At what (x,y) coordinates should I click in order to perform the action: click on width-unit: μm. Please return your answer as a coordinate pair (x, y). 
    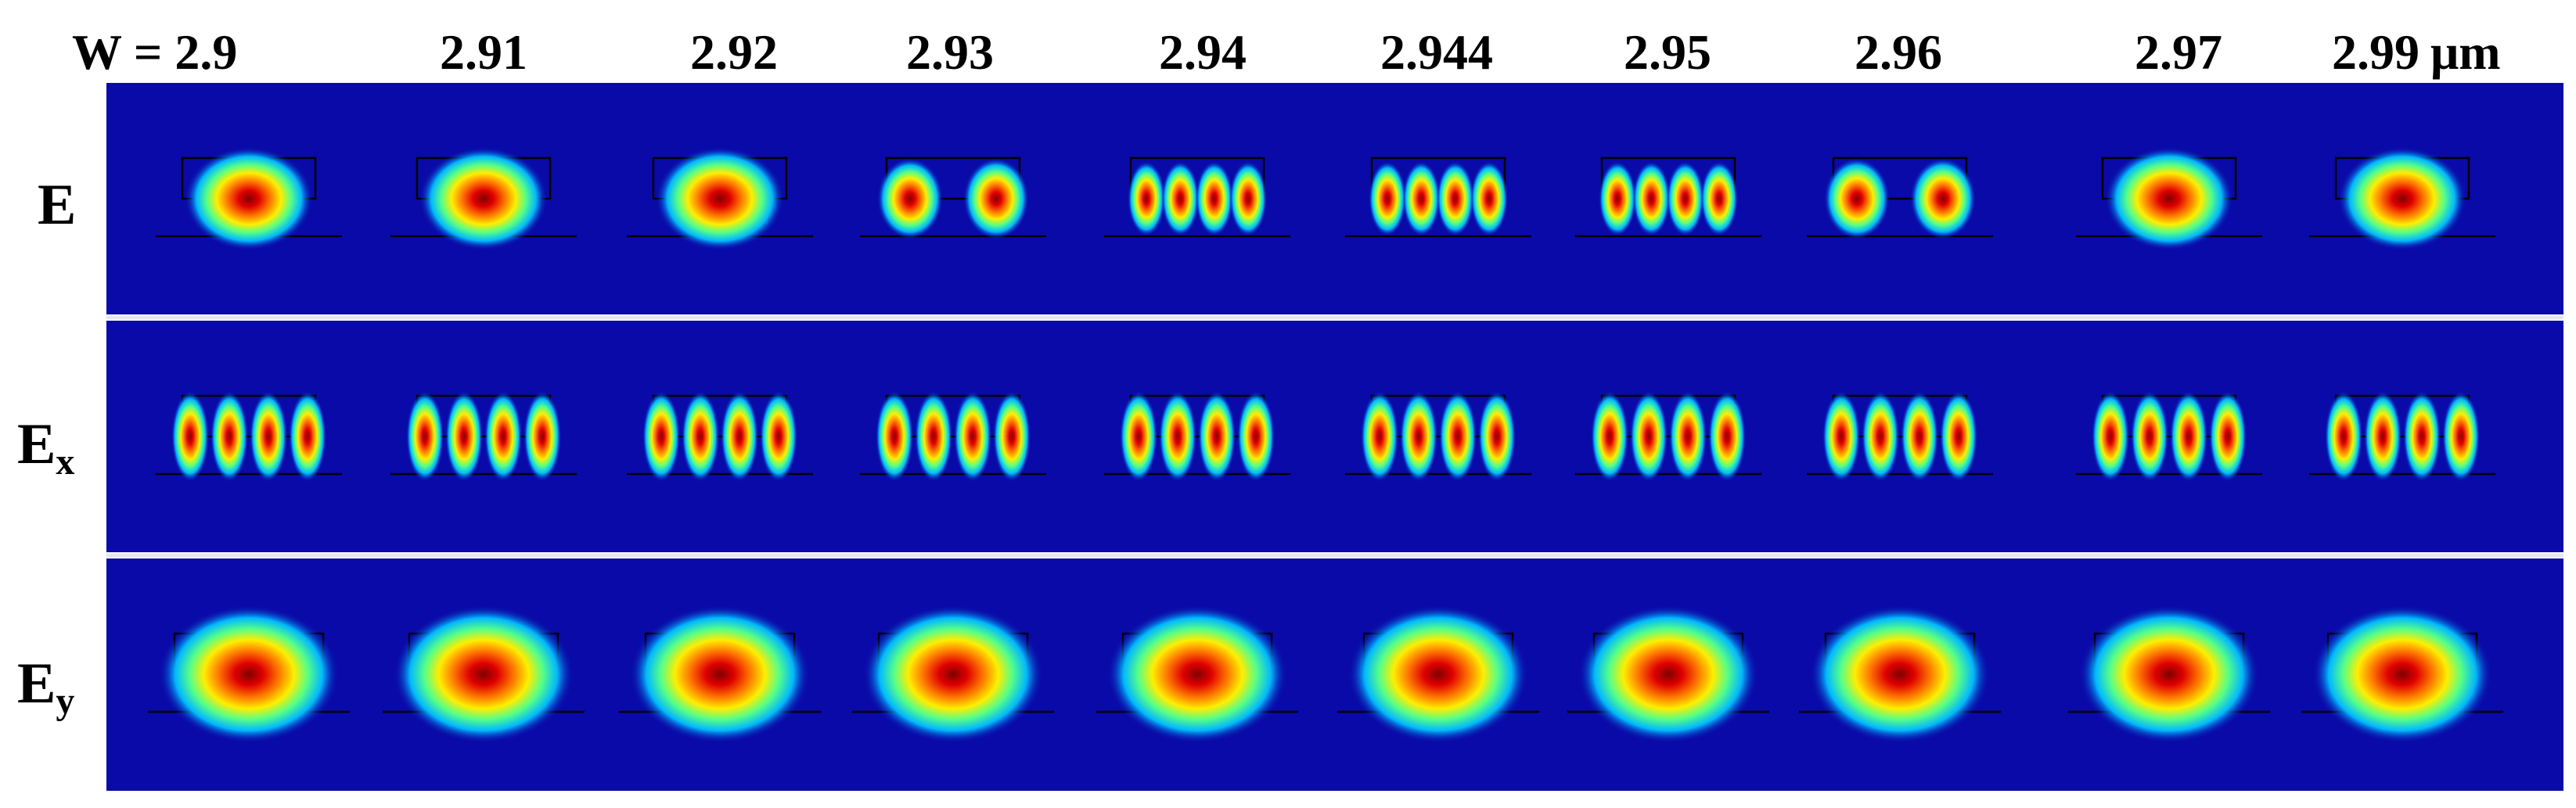
    Looking at the image, I should click on (2465, 52).